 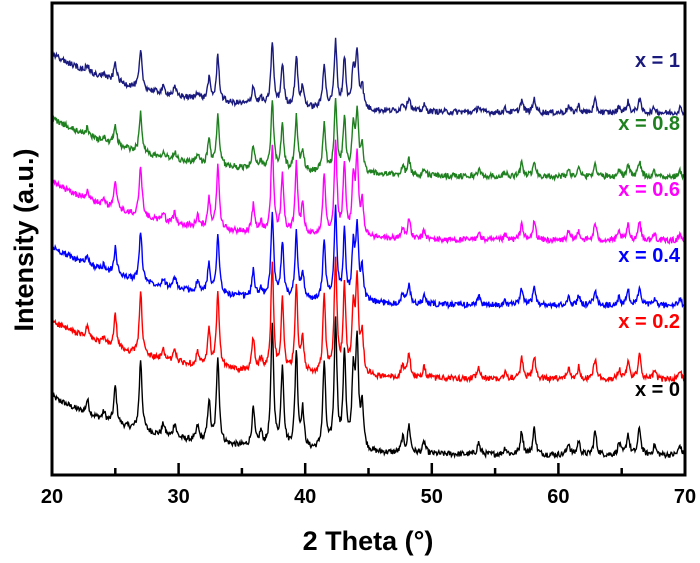 What do you see at coordinates (649, 256) in the screenshot?
I see `series-label: x = 0.4` at bounding box center [649, 256].